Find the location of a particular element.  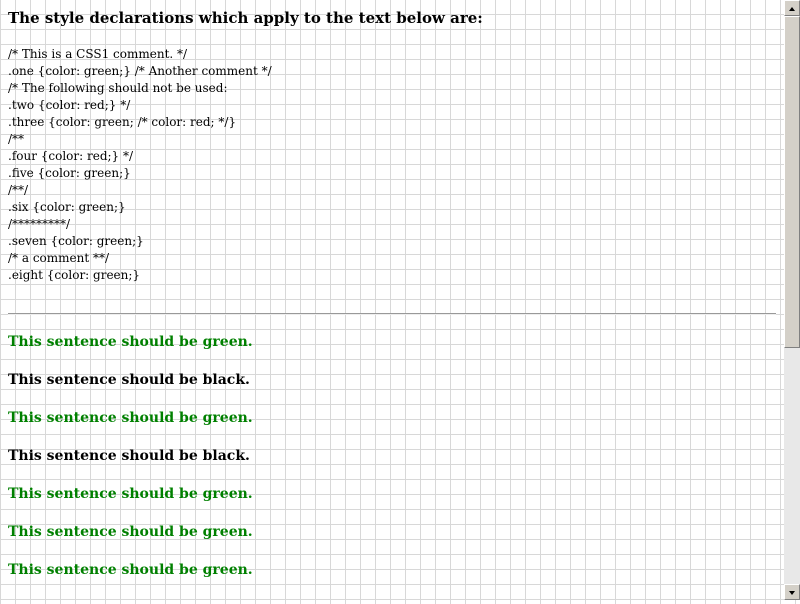

up-icon is located at coordinates (792, 9).